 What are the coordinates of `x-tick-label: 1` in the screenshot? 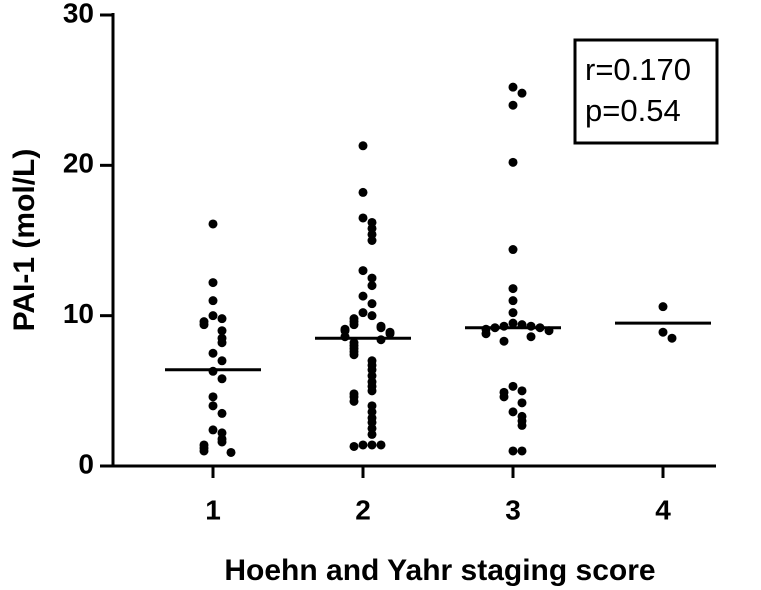 It's located at (213, 509).